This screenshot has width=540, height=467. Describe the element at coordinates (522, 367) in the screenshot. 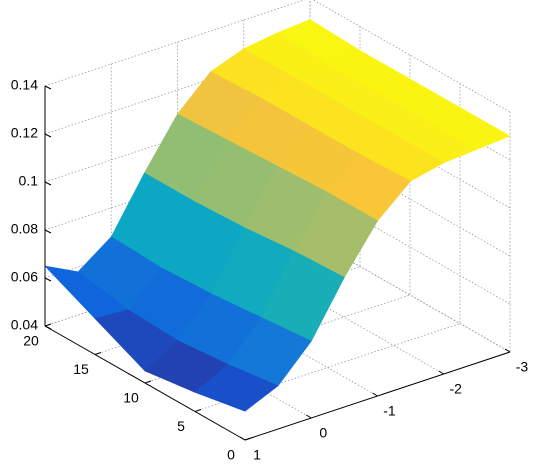

I see `x-tick-label: -3` at that location.